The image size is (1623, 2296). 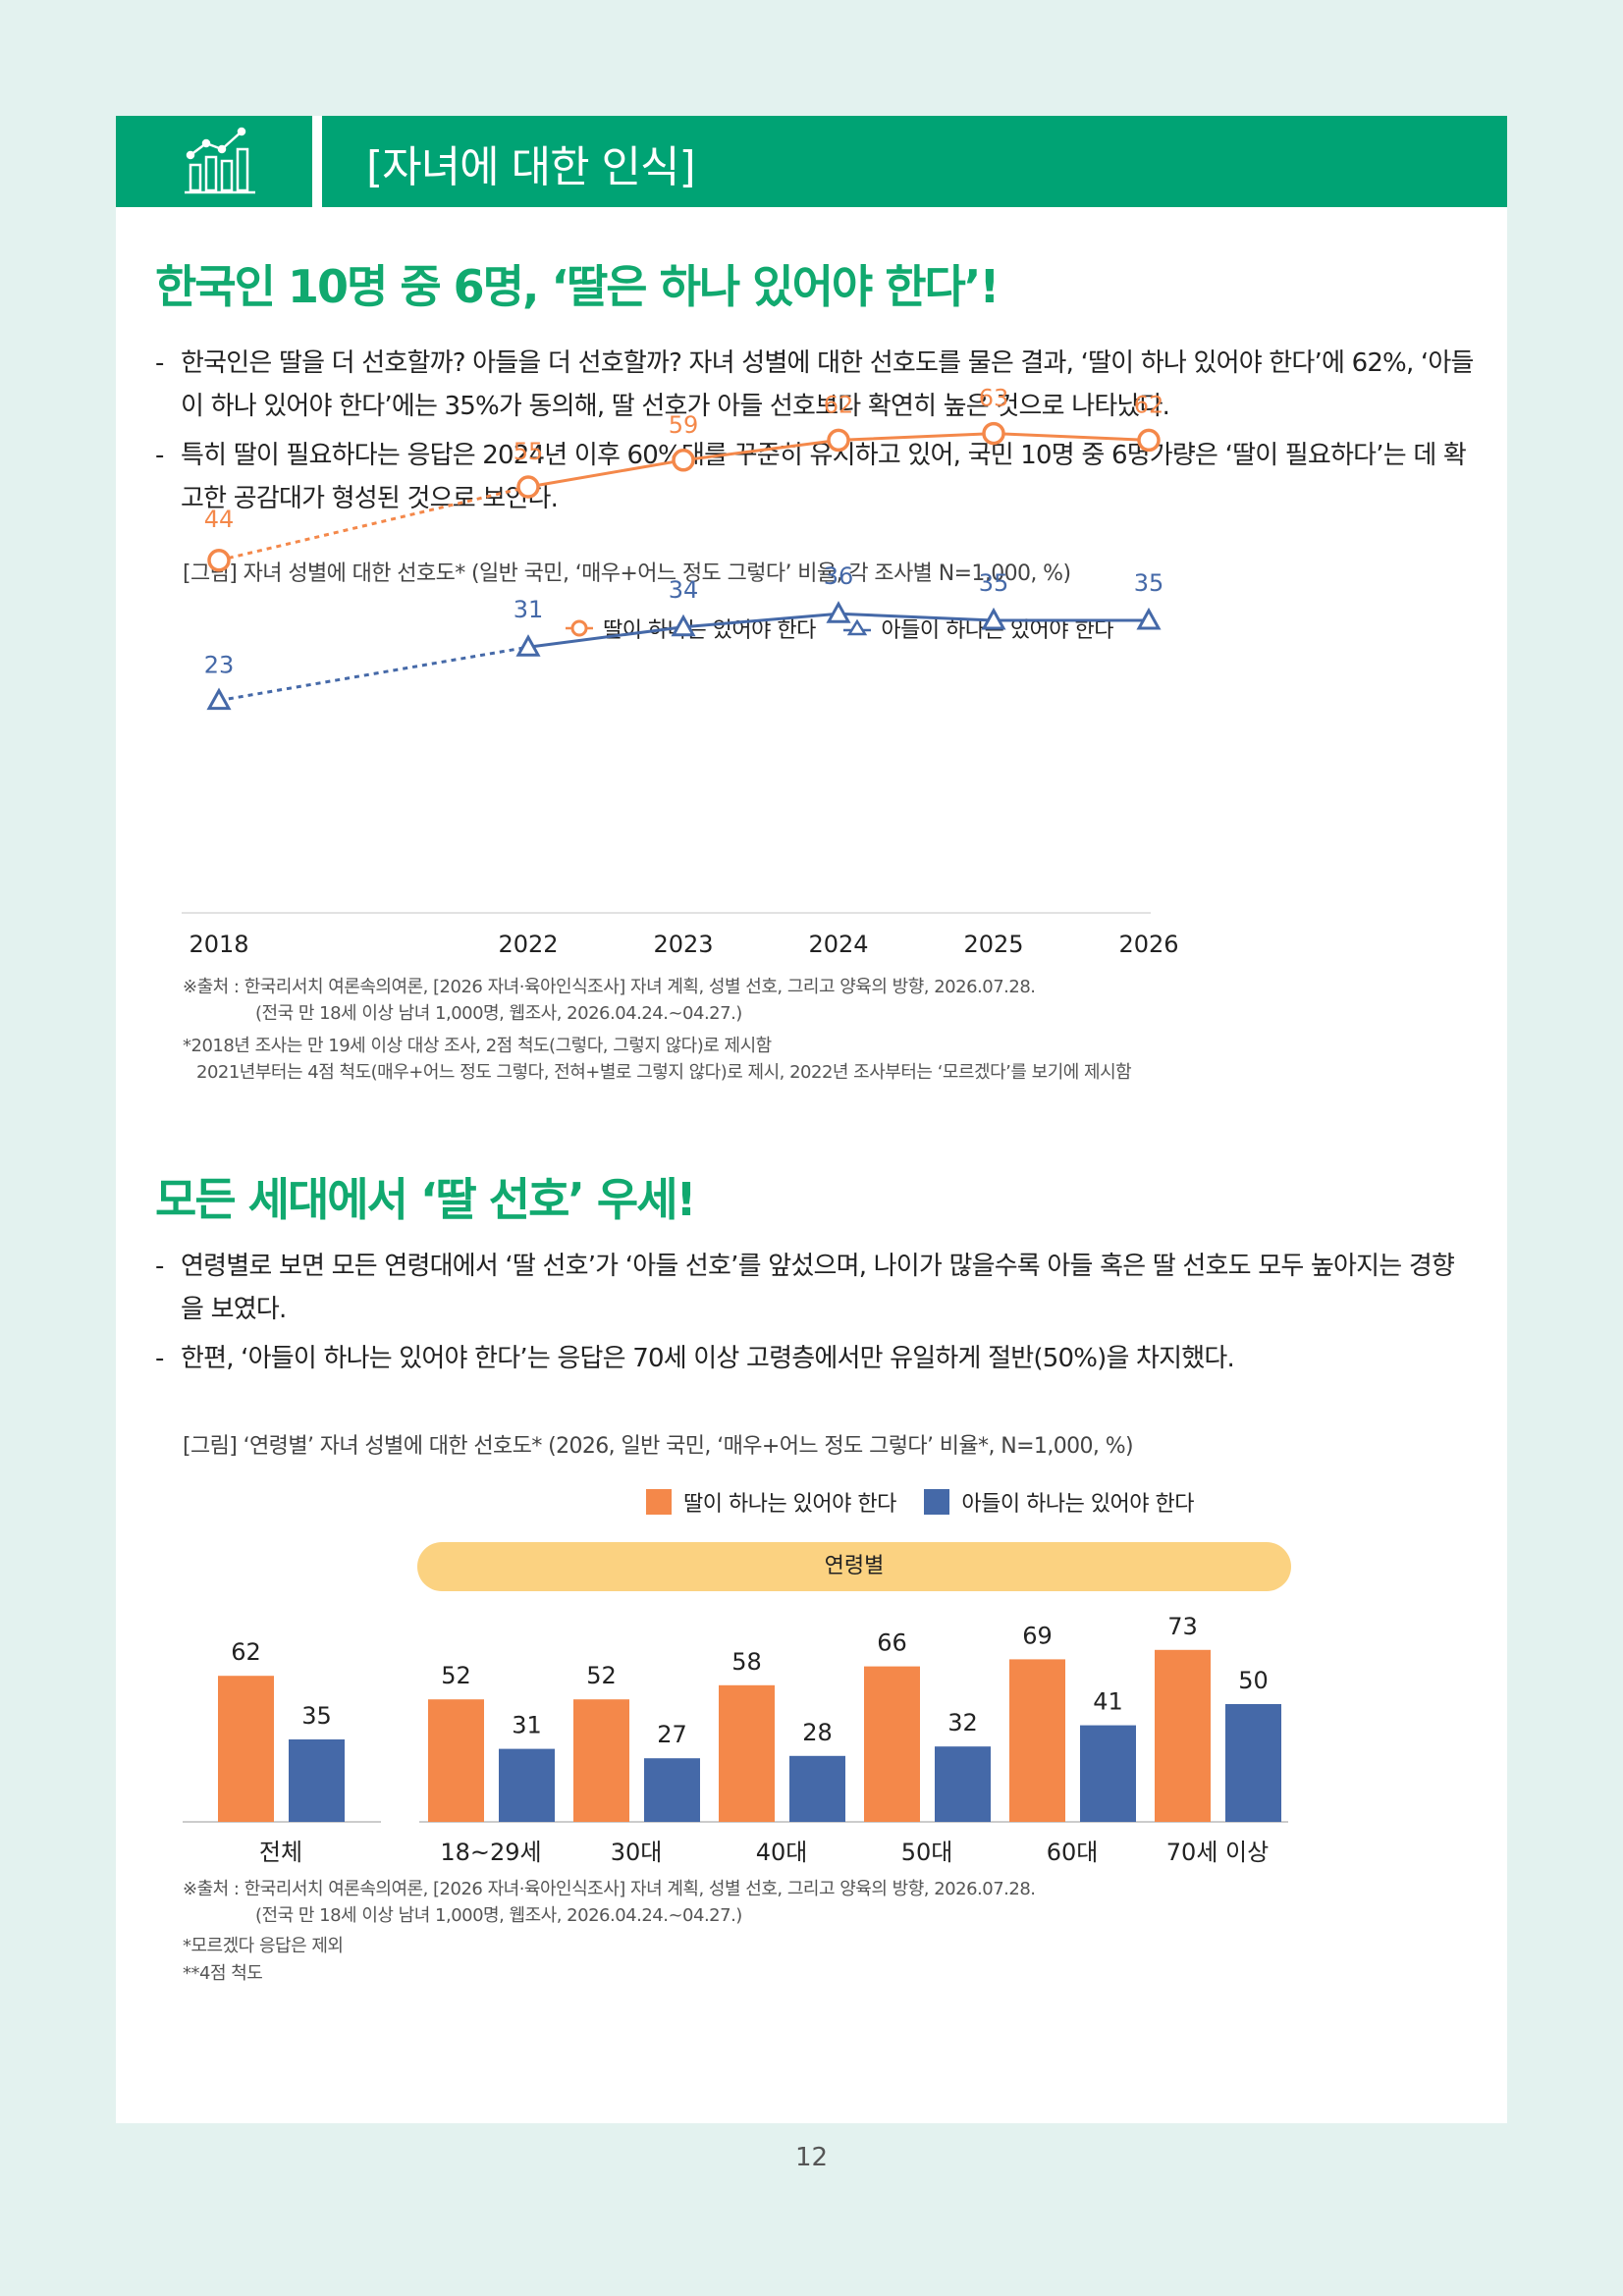 What do you see at coordinates (782, 1853) in the screenshot?
I see `x-tick-label: 40대` at bounding box center [782, 1853].